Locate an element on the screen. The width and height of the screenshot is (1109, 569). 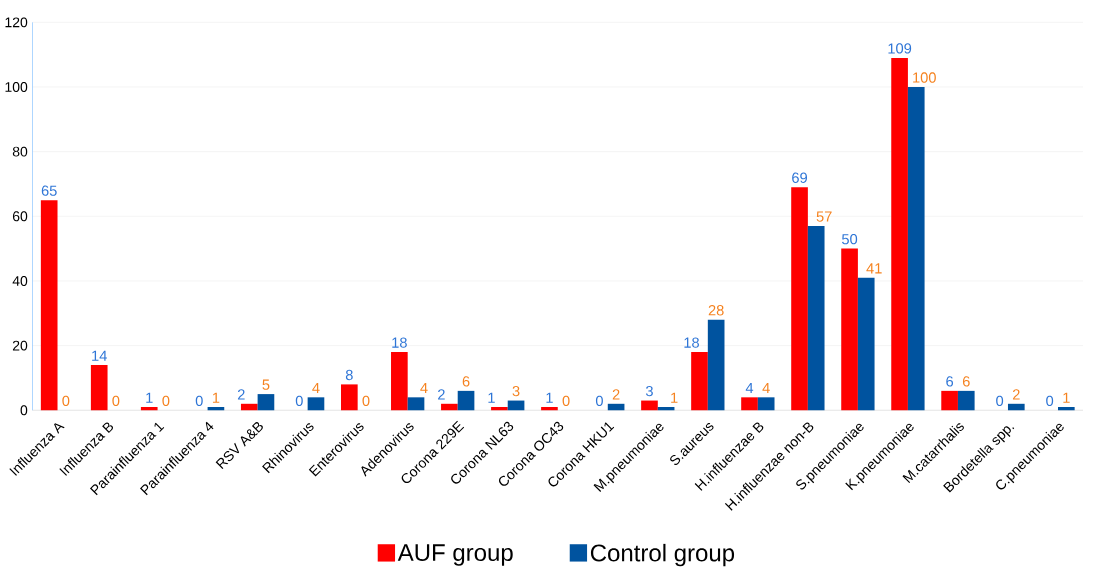
y-tick-label: 100 is located at coordinates (16, 87).